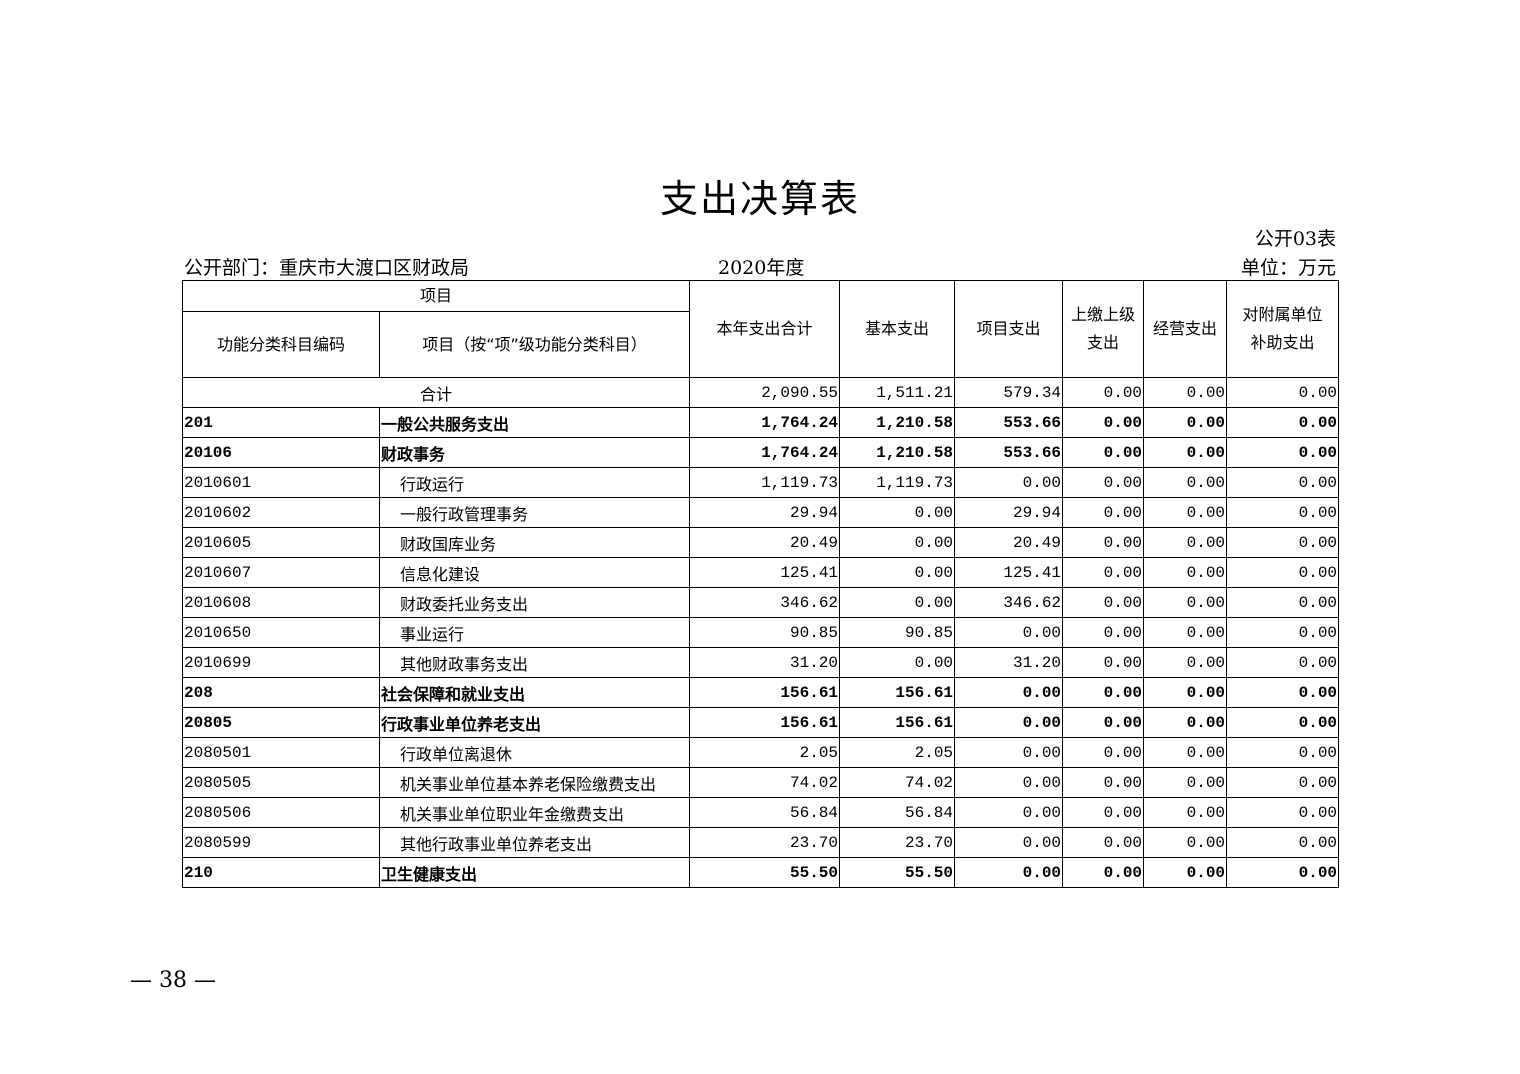 The height and width of the screenshot is (1074, 1520). What do you see at coordinates (534, 662) in the screenshot?
I see `row-name: 其他财政事务支出` at bounding box center [534, 662].